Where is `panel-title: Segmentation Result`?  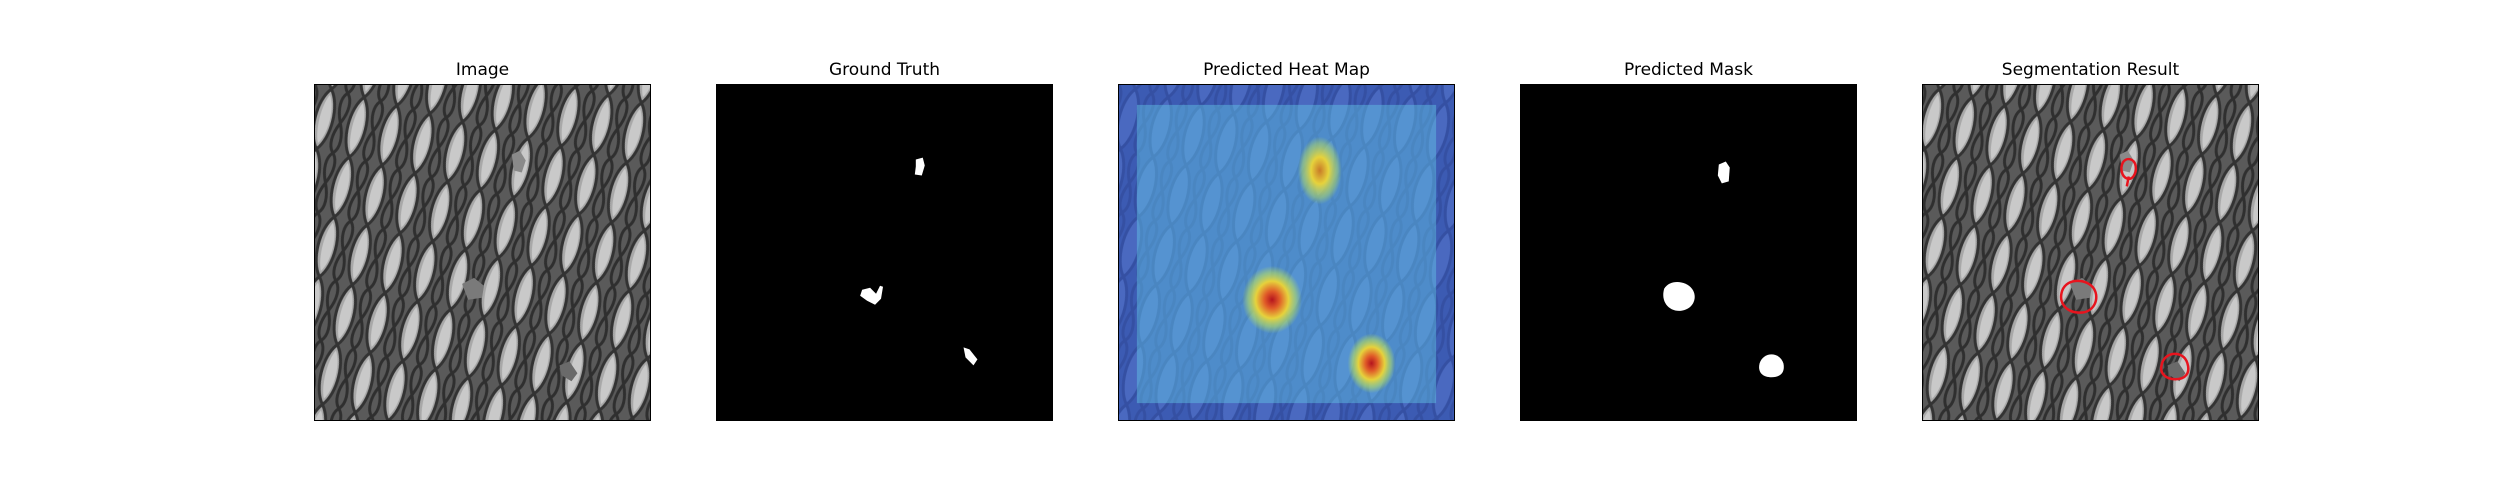 panel-title: Segmentation Result is located at coordinates (2090, 70).